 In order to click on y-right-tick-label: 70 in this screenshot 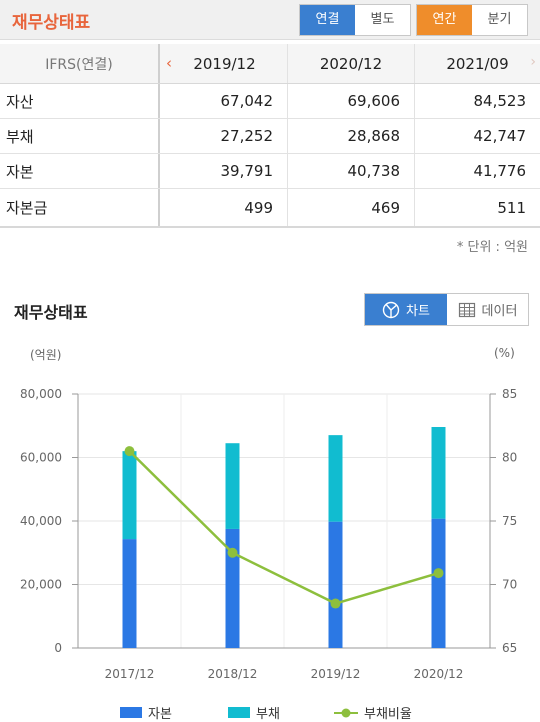, I will do `click(509, 585)`.